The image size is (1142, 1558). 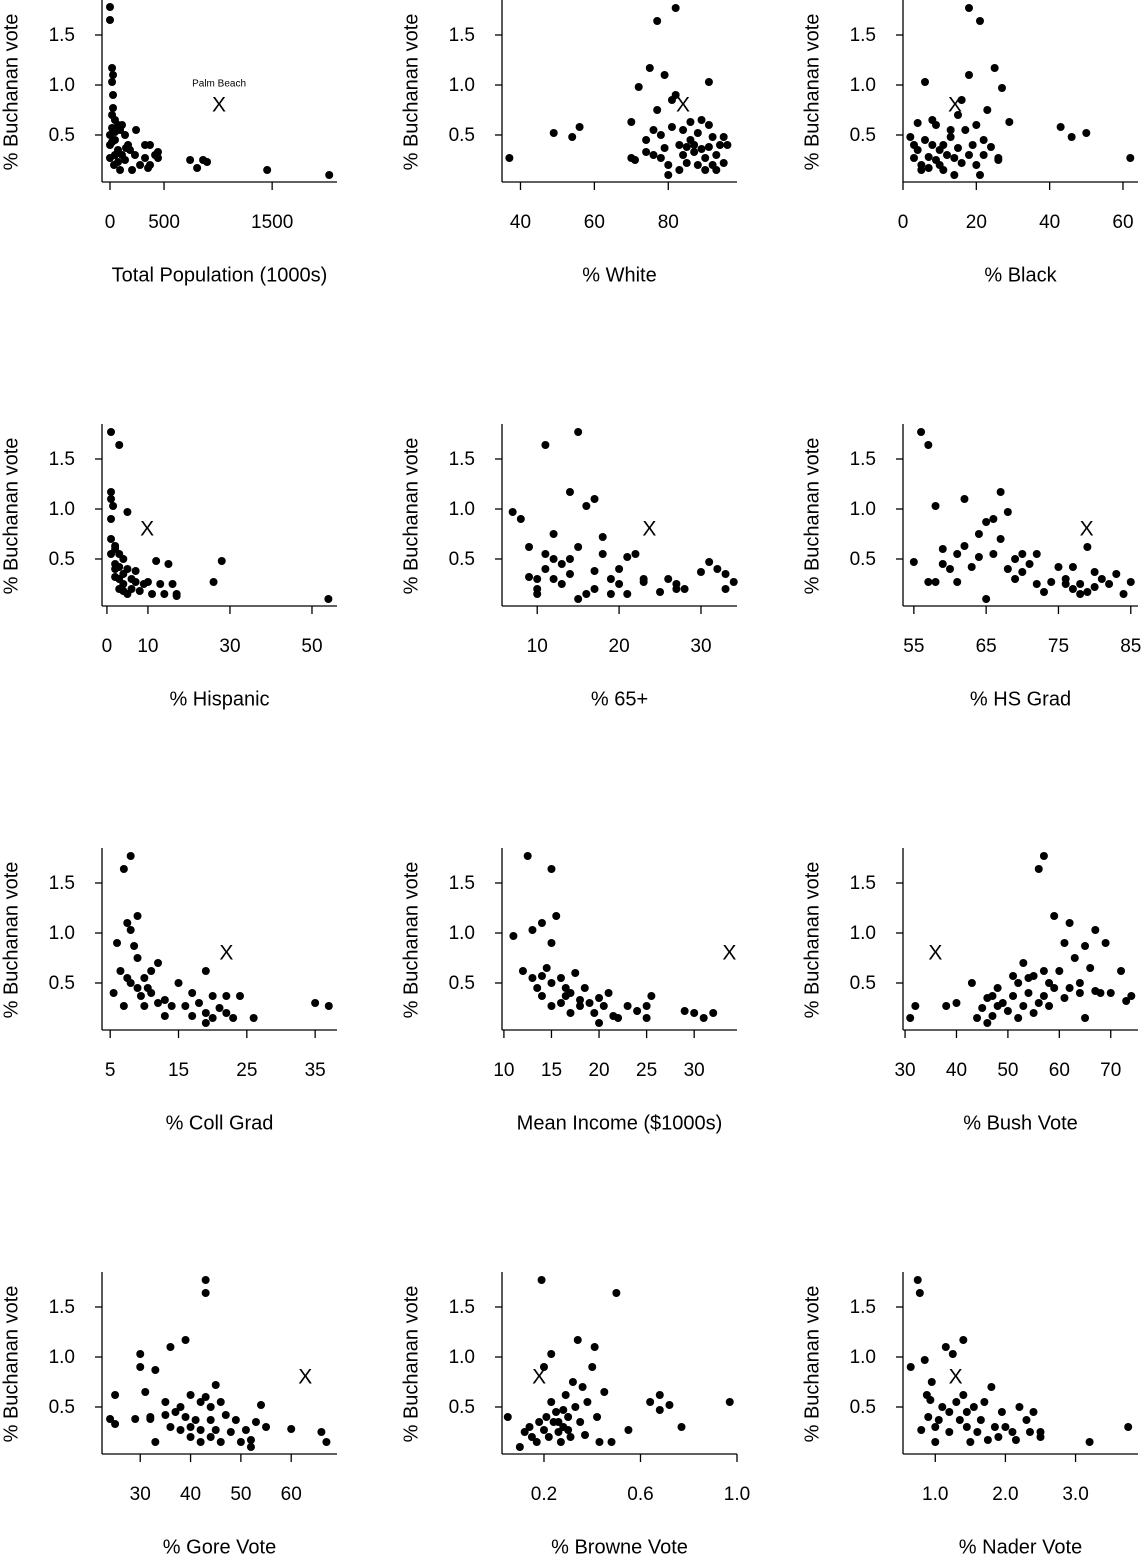 What do you see at coordinates (969, 143) in the screenshot?
I see `panel: 0.5 1.0 1.5 0 20 40 60 % Black % Buchanan vote X` at bounding box center [969, 143].